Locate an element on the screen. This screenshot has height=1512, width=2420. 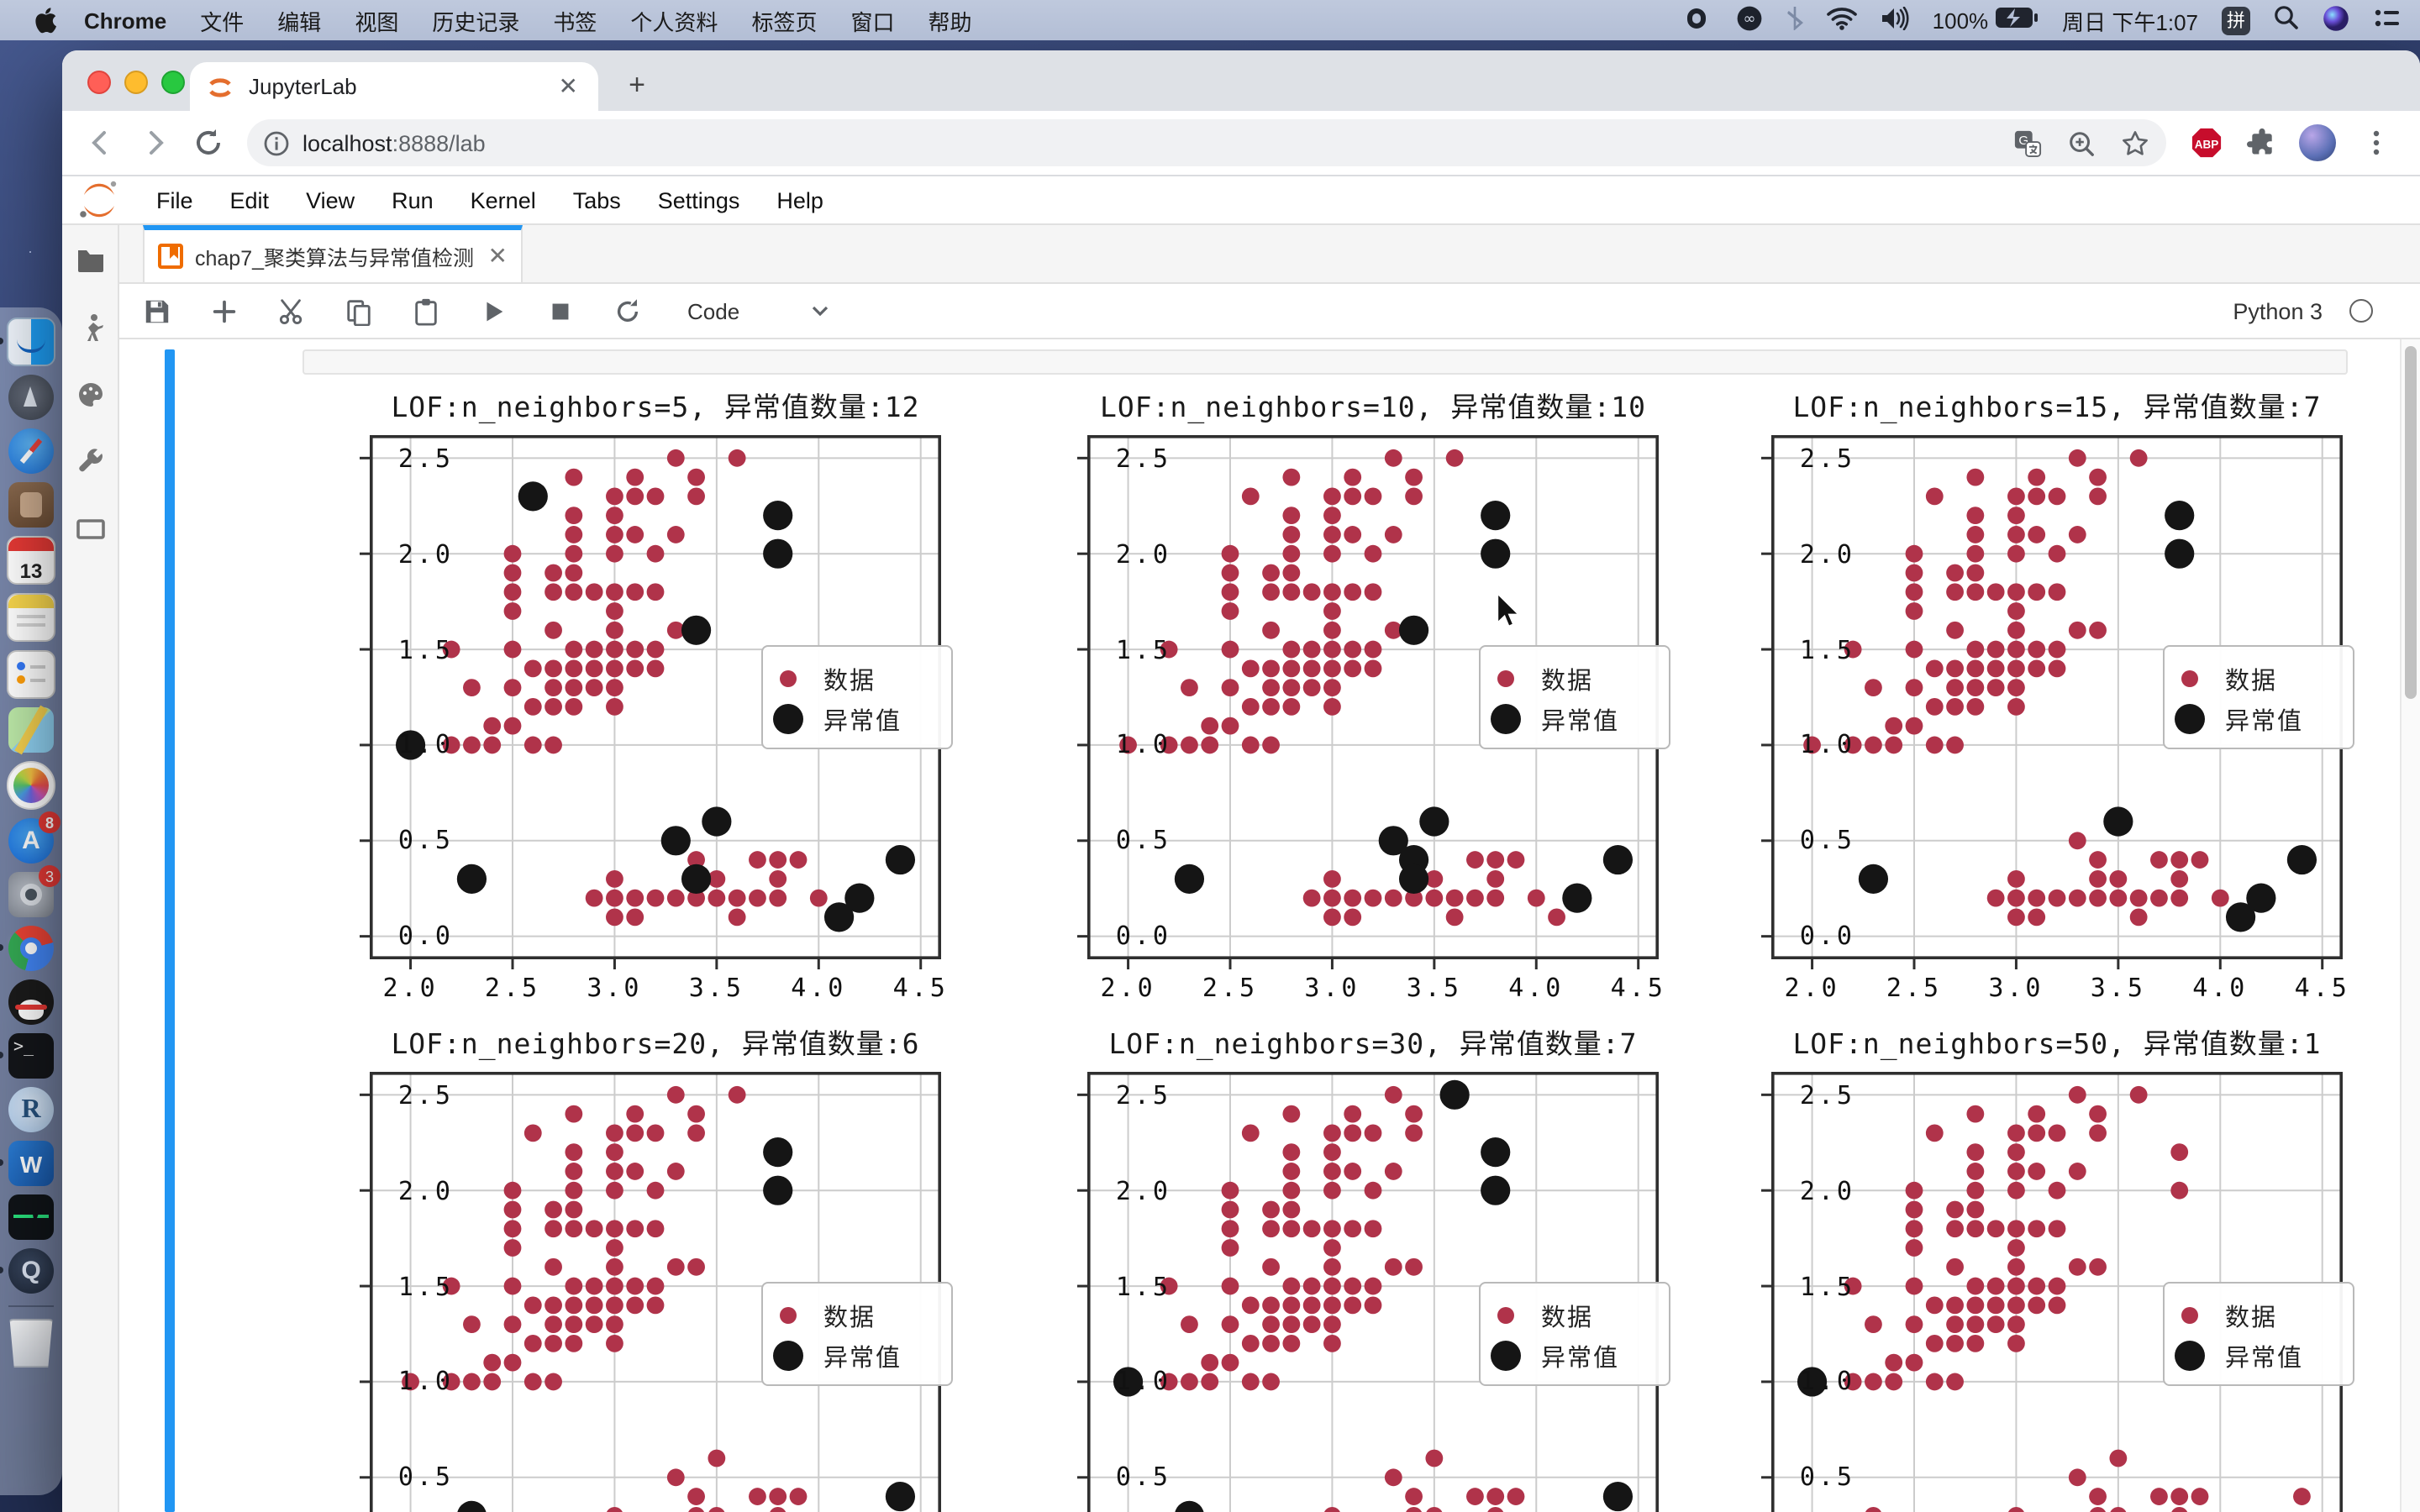
jl-menu-help: Help is located at coordinates (799, 200).